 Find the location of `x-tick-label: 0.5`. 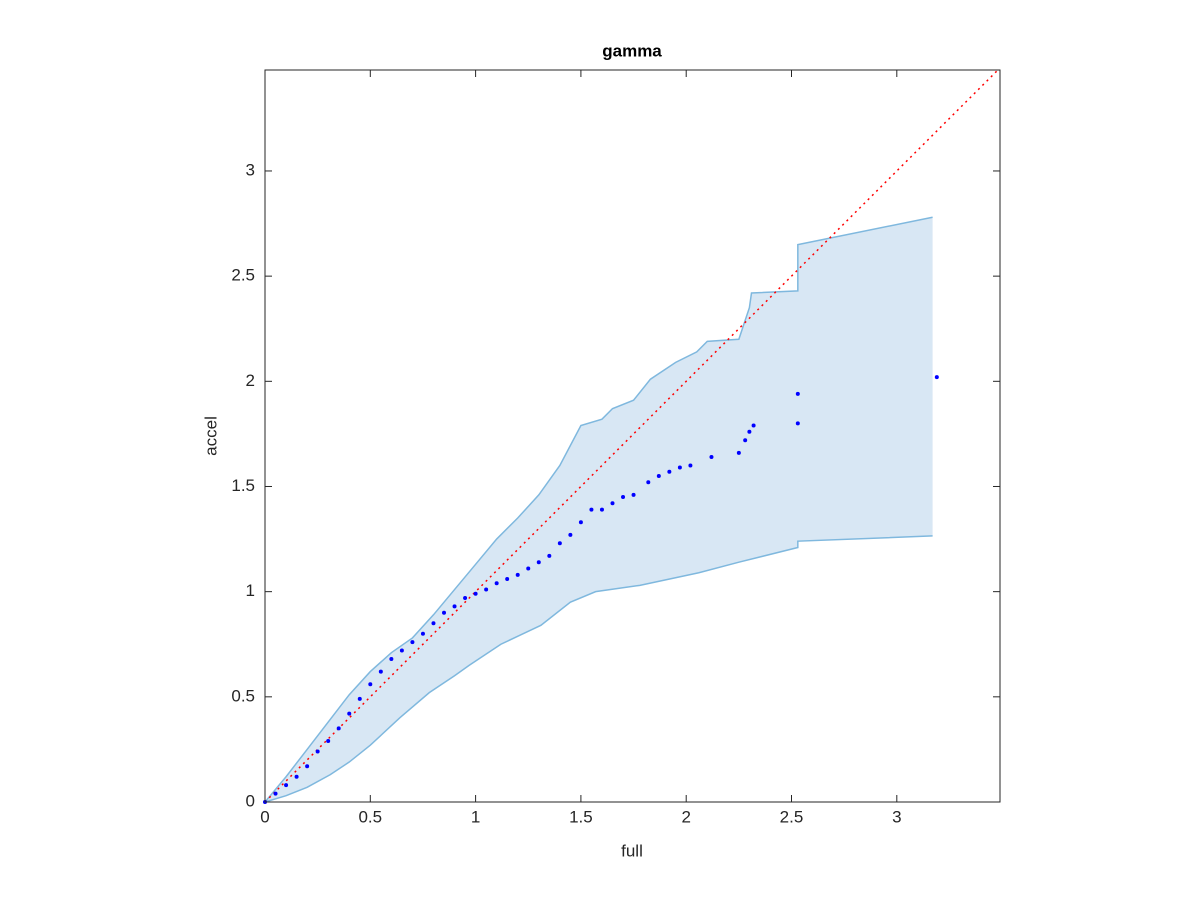

x-tick-label: 0.5 is located at coordinates (370, 816).